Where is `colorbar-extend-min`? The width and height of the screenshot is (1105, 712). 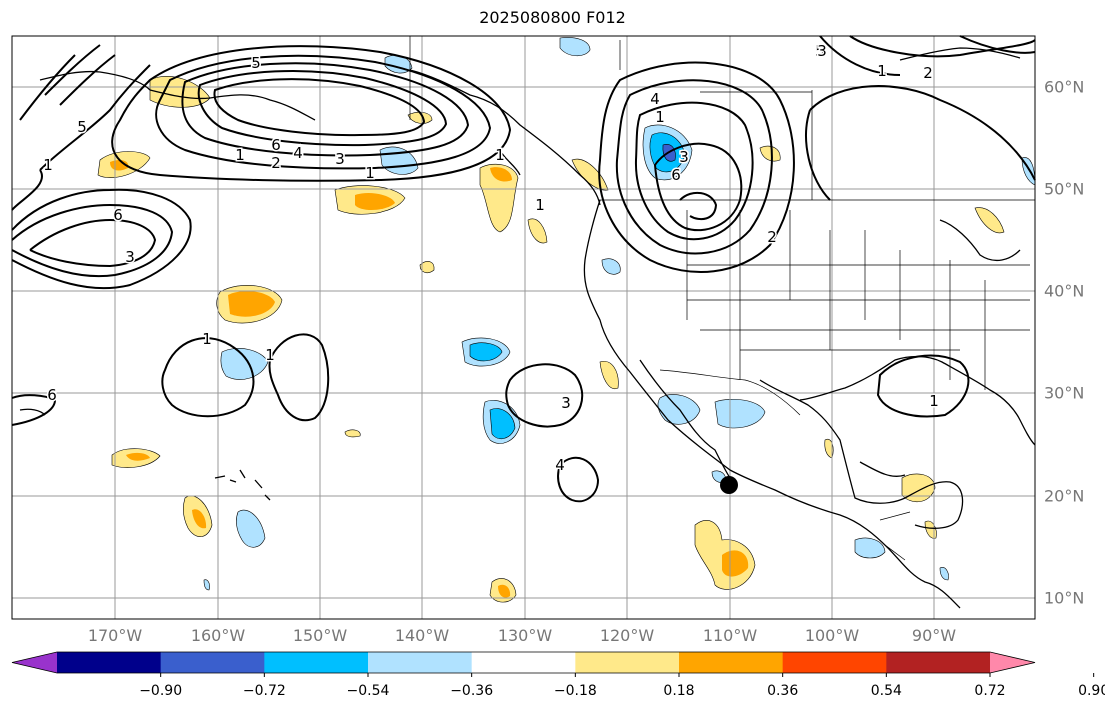
colorbar-extend-min is located at coordinates (34, 662).